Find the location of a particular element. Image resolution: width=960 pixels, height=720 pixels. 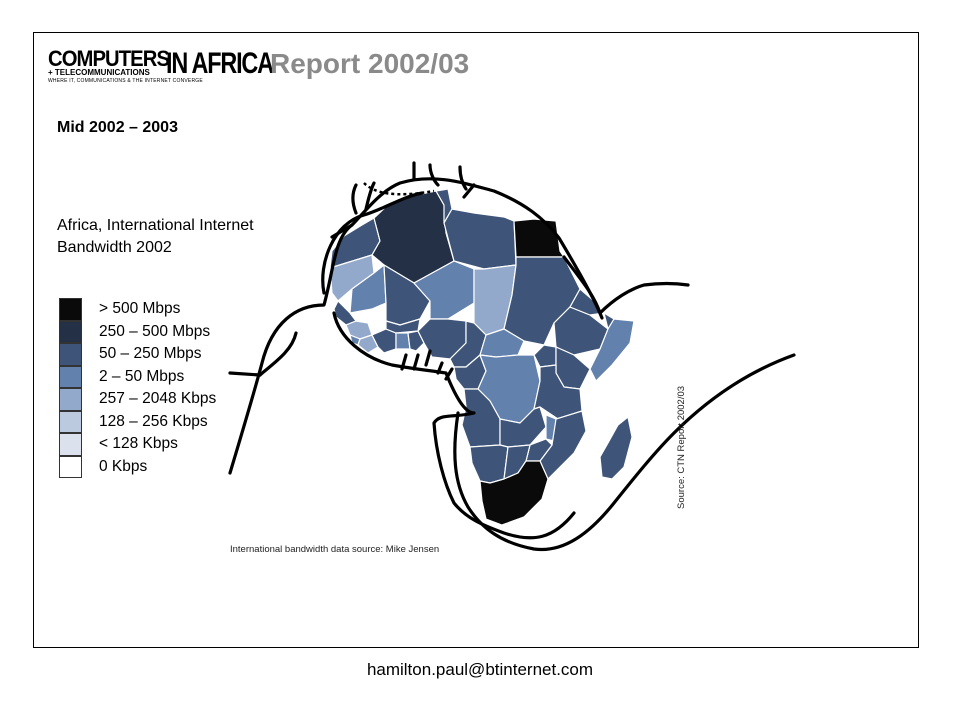

region-madagascar is located at coordinates (616, 448).